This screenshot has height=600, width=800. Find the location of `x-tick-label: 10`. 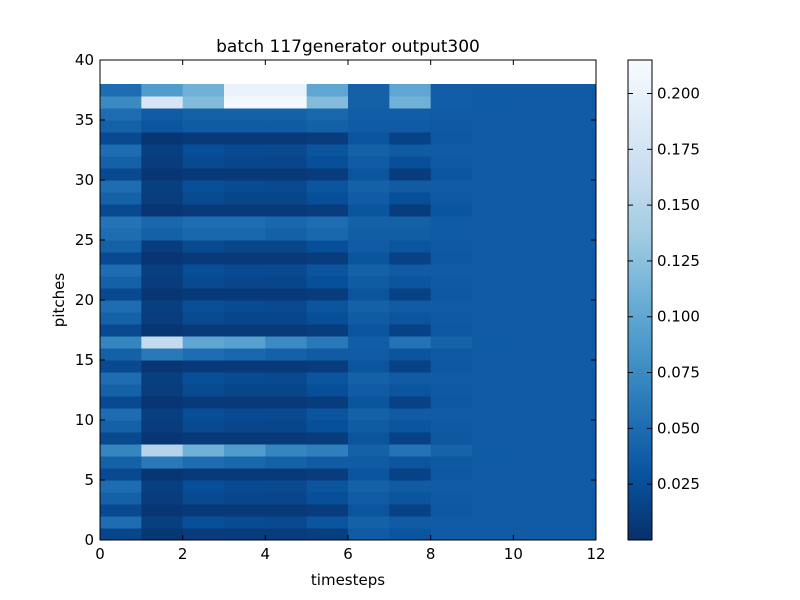

x-tick-label: 10 is located at coordinates (513, 554).